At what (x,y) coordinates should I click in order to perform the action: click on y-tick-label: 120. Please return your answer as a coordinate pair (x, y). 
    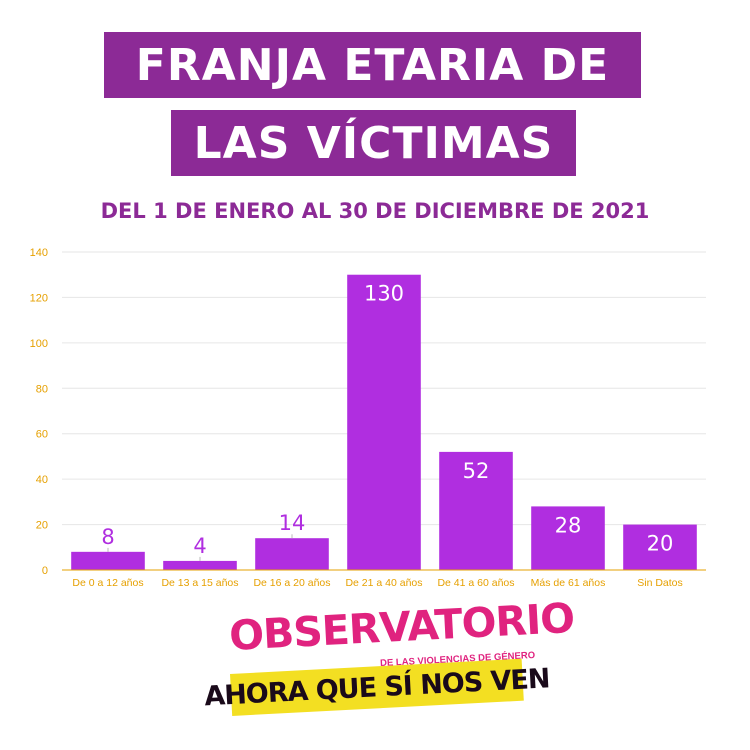
    Looking at the image, I should click on (39, 298).